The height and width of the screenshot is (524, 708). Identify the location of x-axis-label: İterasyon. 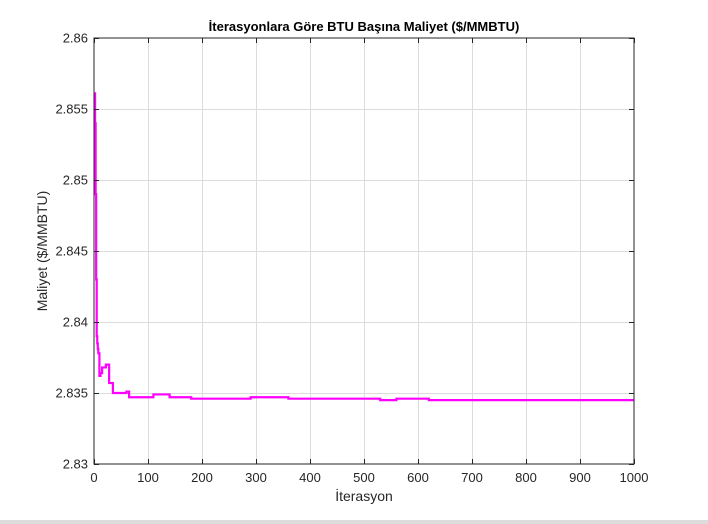
(364, 495).